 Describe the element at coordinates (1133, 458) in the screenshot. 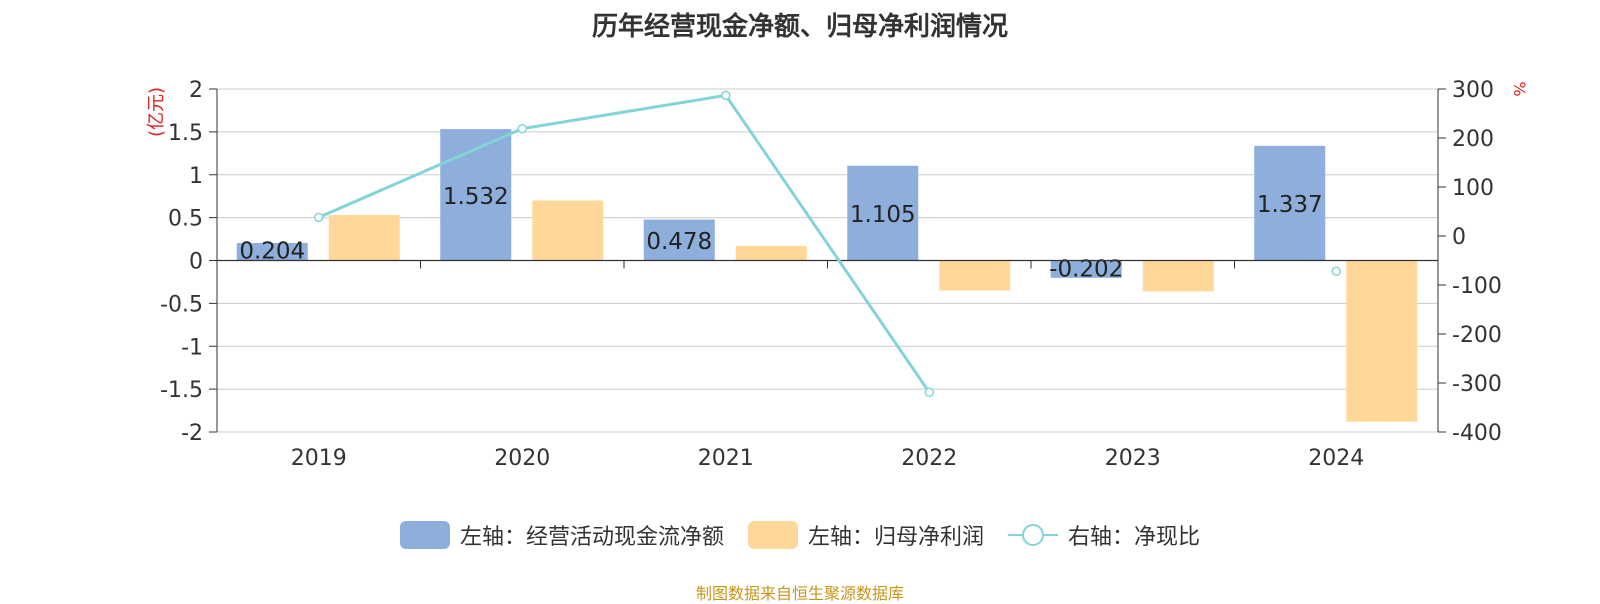

I see `x-tick-label: 2023` at that location.